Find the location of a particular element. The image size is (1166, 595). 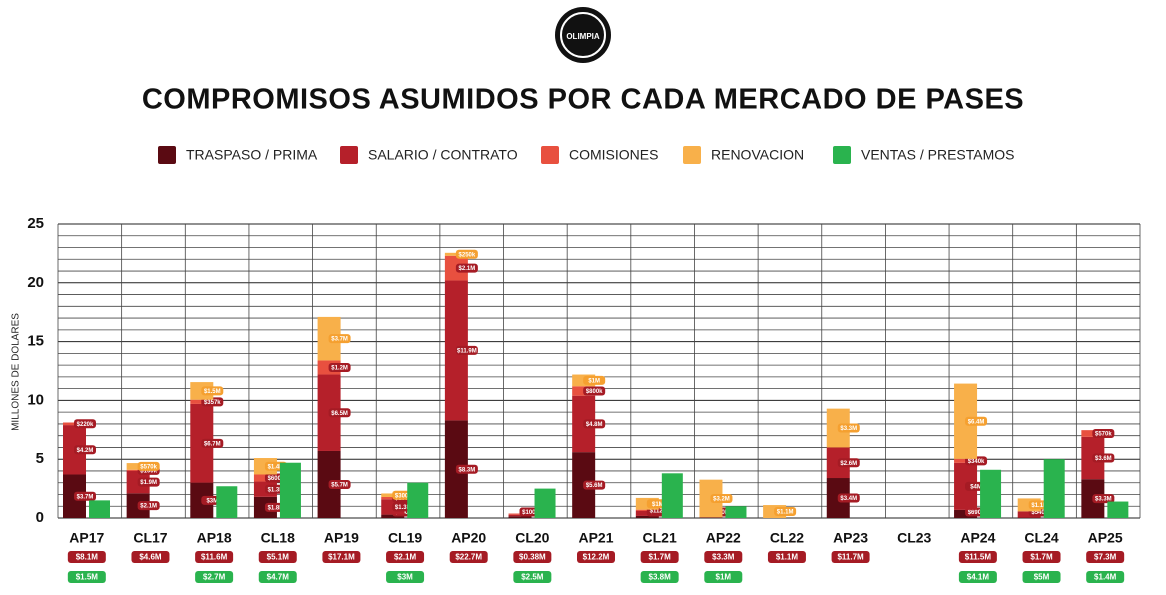

total-label: $8.1M is located at coordinates (87, 557).